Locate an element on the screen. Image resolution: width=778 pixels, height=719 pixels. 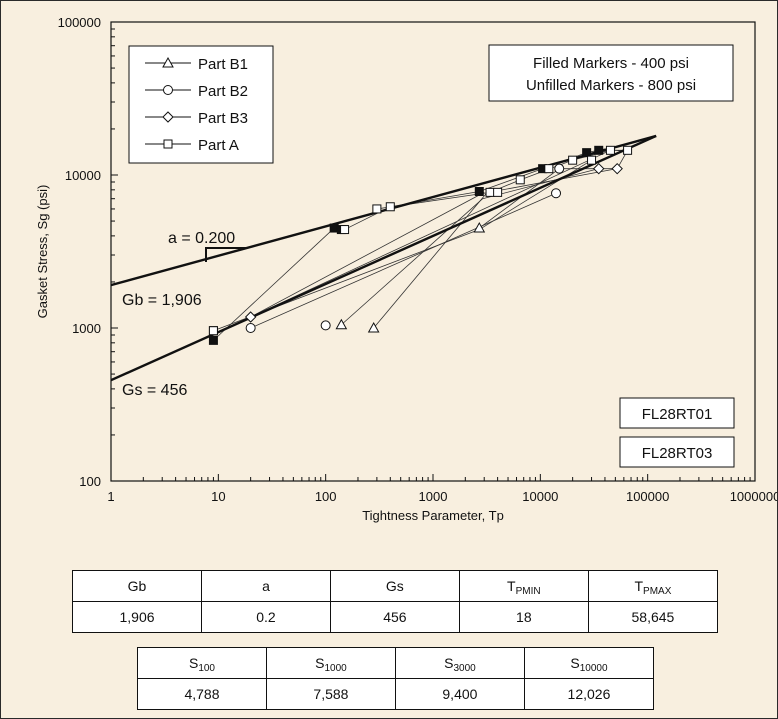
table-cell: 9,400 is located at coordinates (459, 694).